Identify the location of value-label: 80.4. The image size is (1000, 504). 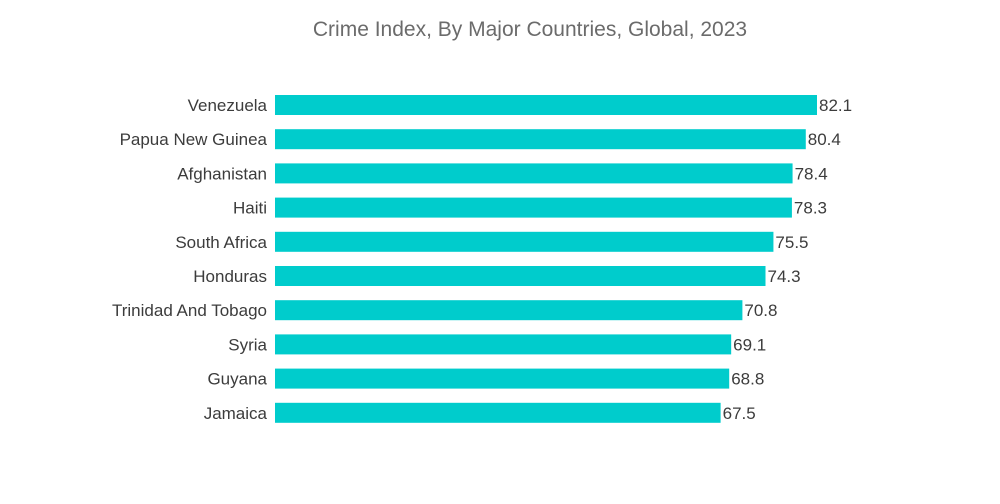
(824, 139).